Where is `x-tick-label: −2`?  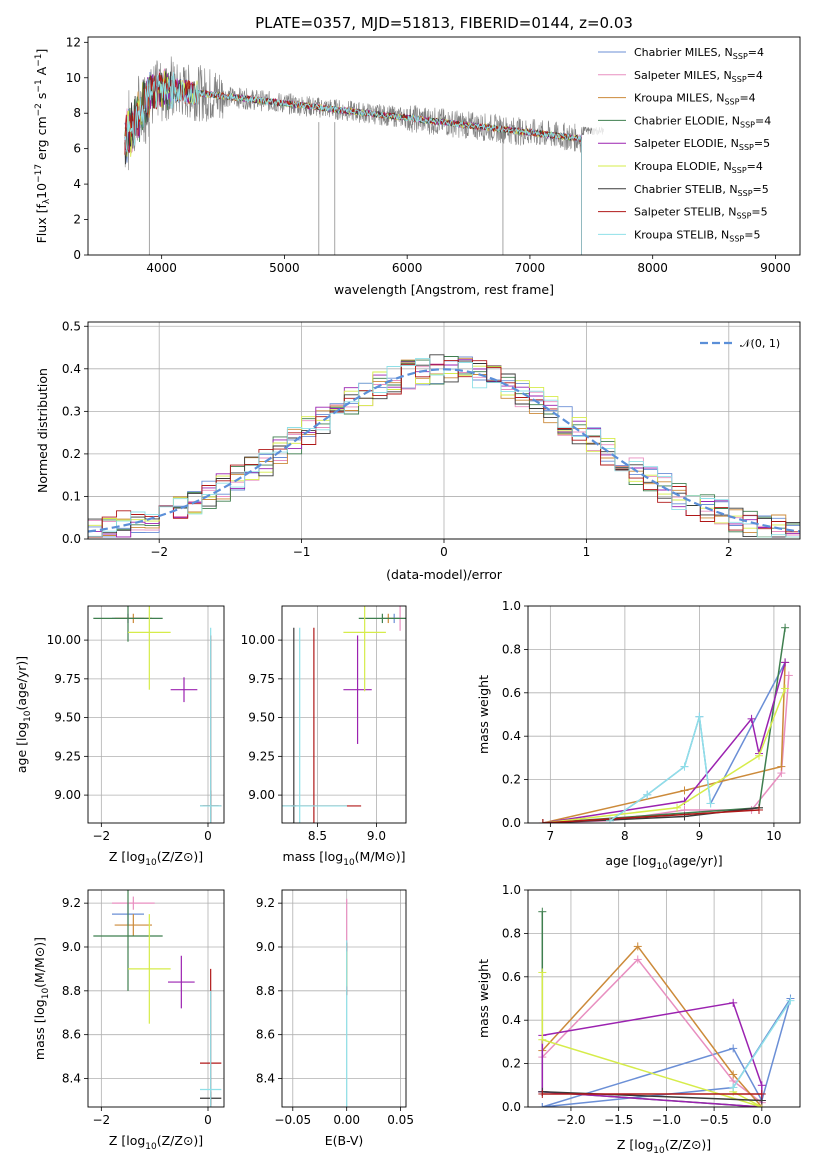
x-tick-label: −2 is located at coordinates (159, 552).